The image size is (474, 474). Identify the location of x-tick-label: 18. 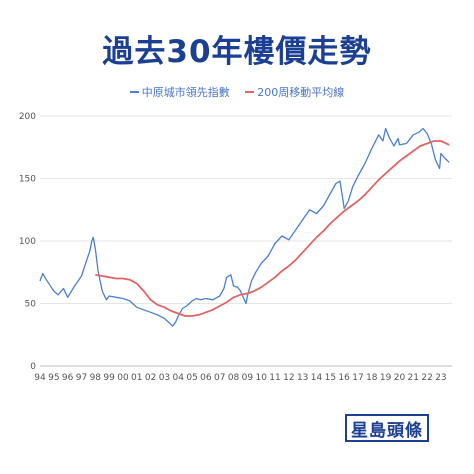
(372, 378).